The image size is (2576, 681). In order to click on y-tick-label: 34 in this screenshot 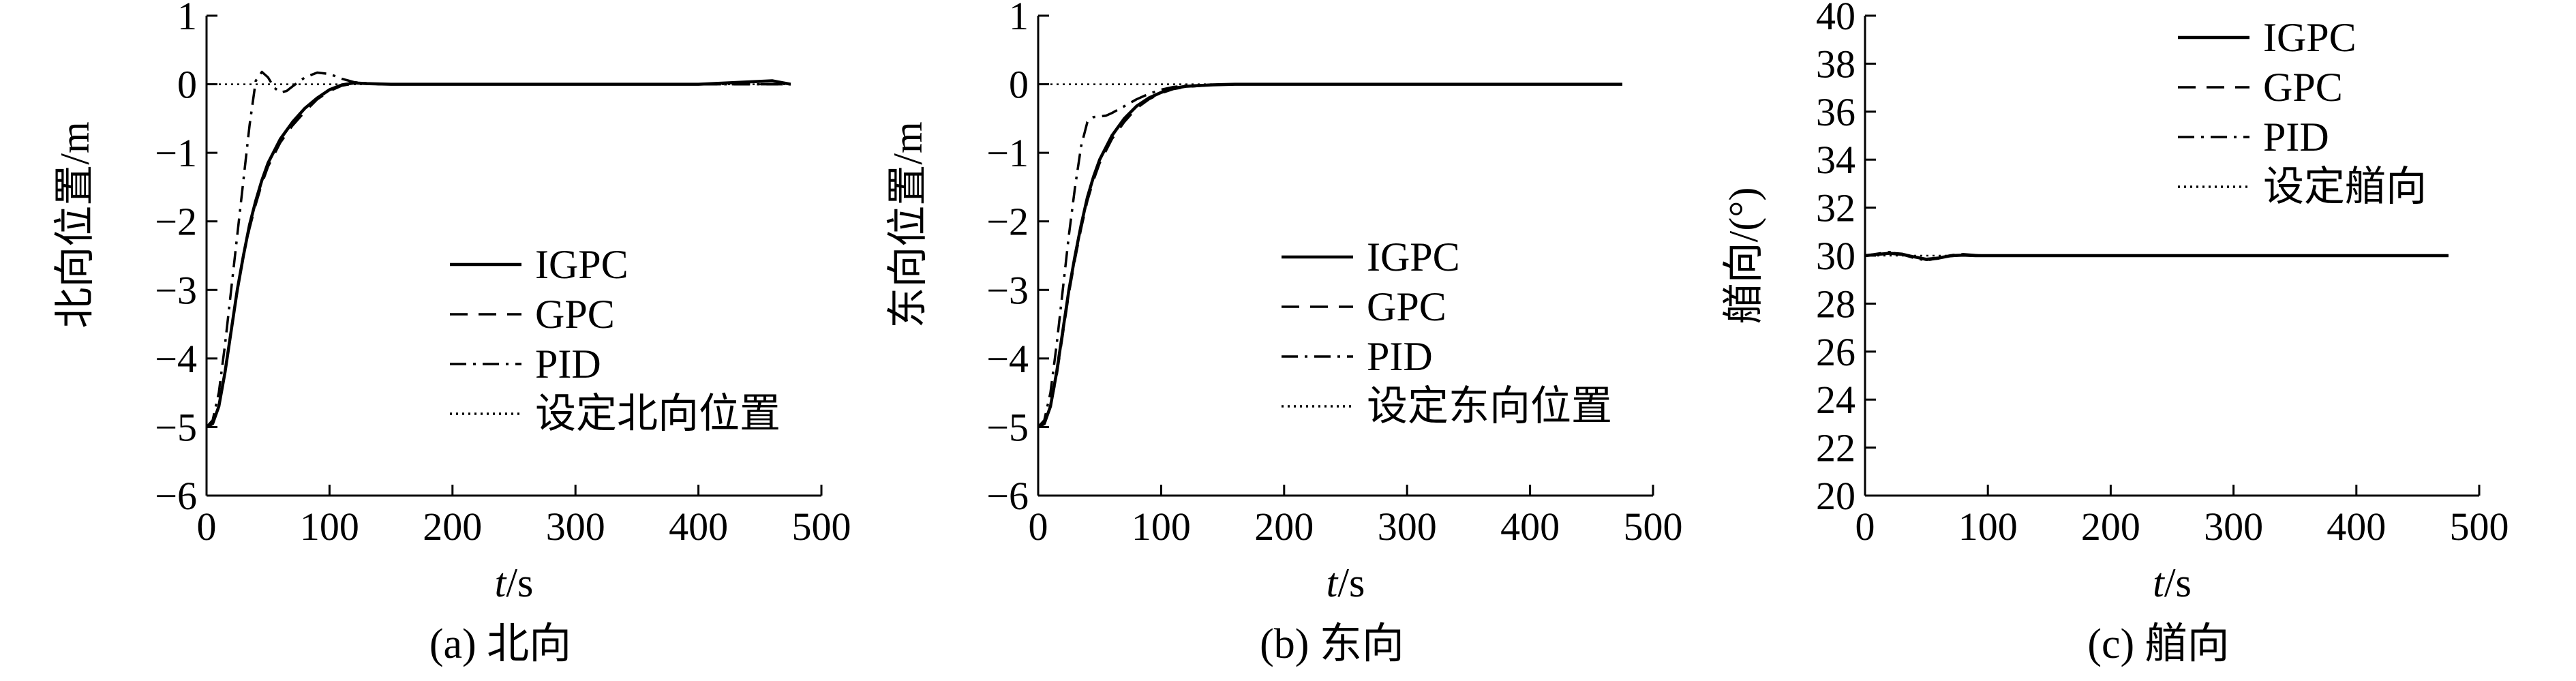, I will do `click(1835, 160)`.